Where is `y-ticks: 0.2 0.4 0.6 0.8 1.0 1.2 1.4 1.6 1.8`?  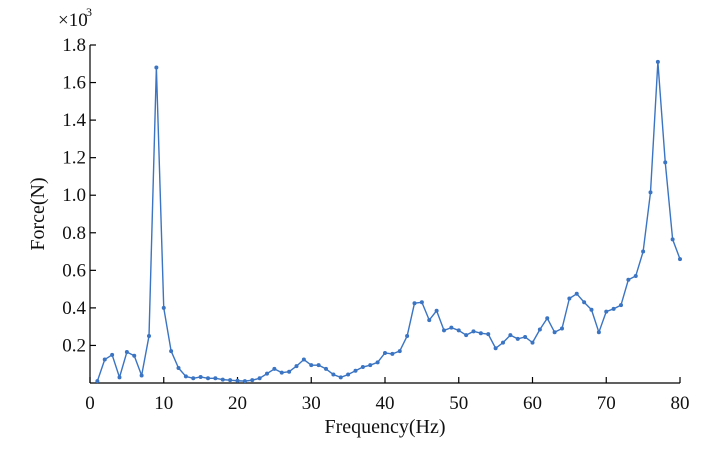 y-ticks: 0.2 0.4 0.6 0.8 1.0 1.2 1.4 1.6 1.8 is located at coordinates (79, 195).